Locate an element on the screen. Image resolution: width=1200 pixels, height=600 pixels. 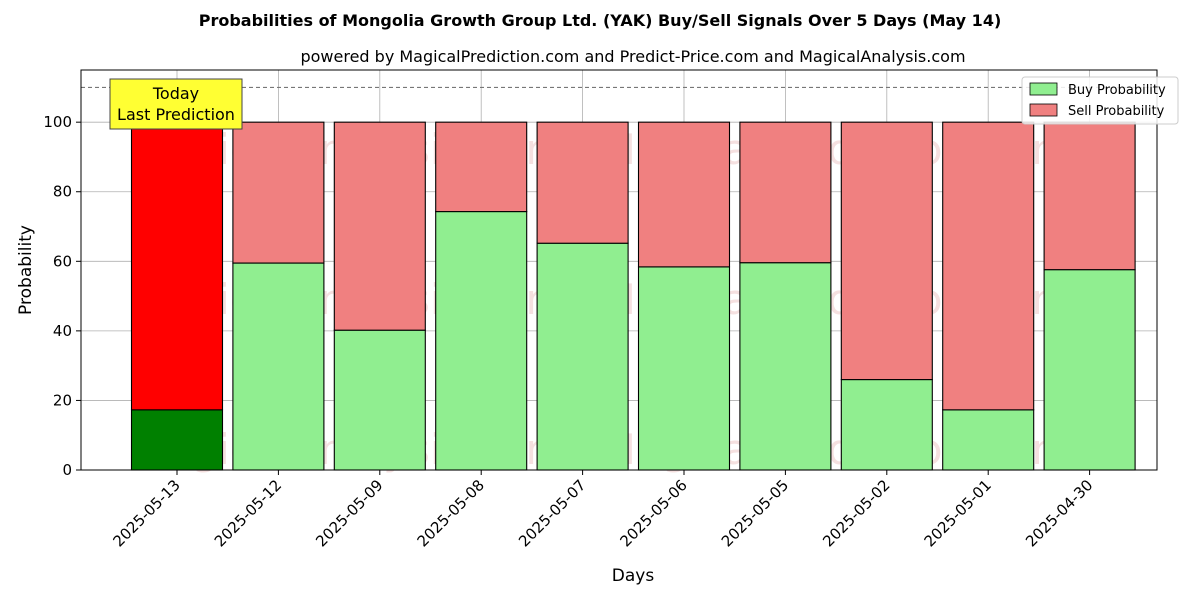
y-tick-label: 20 is located at coordinates (62, 400).